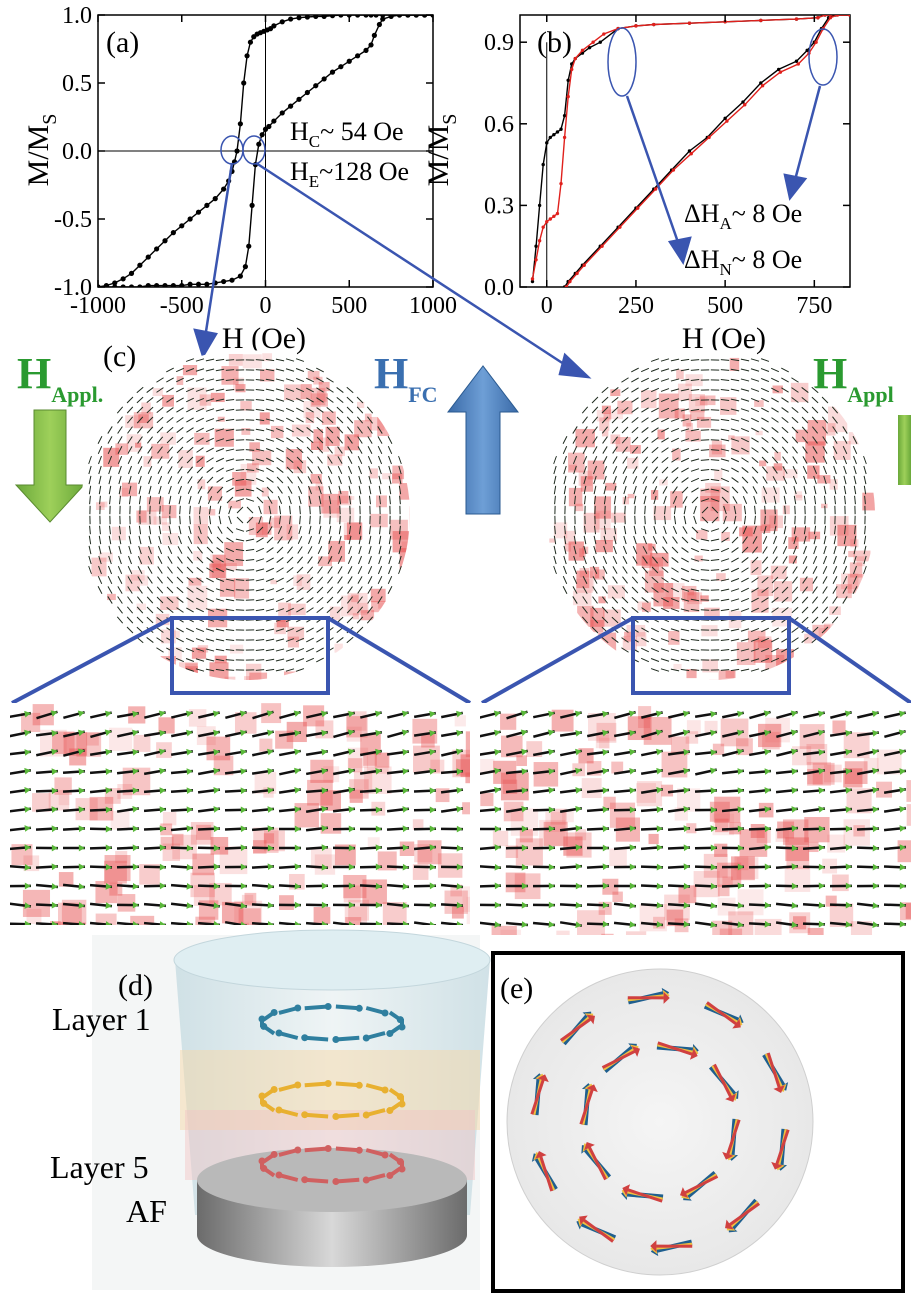  What do you see at coordinates (725, 306) in the screenshot?
I see `x-tick-label: 500` at bounding box center [725, 306].